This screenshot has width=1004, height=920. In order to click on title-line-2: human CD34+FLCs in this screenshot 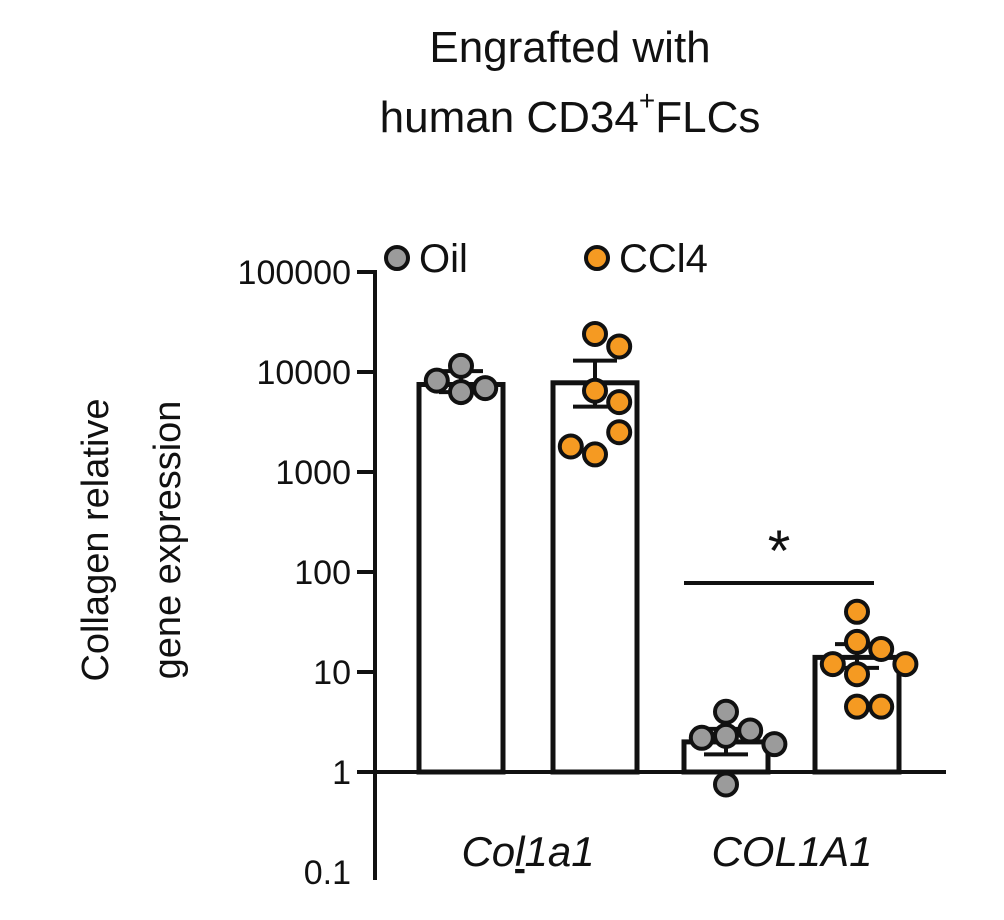, I will do `click(570, 113)`.